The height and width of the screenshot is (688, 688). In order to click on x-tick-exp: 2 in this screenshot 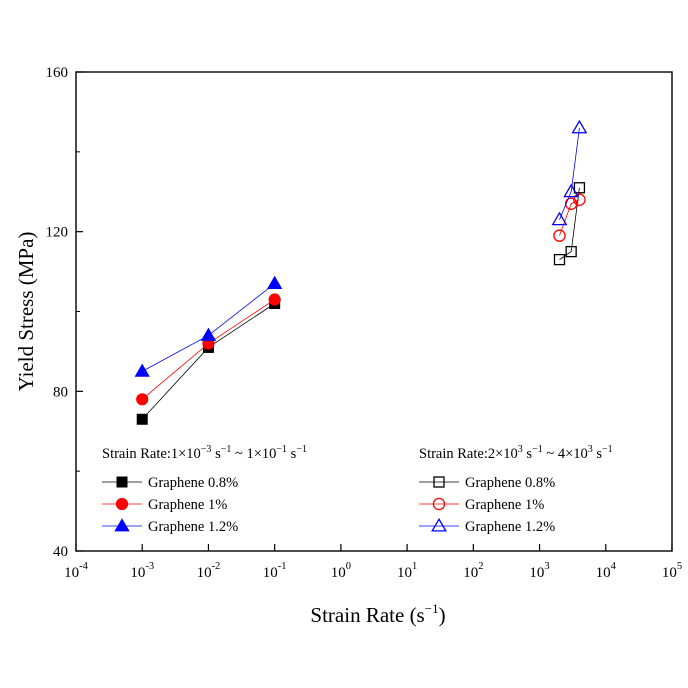, I will do `click(480, 566)`.